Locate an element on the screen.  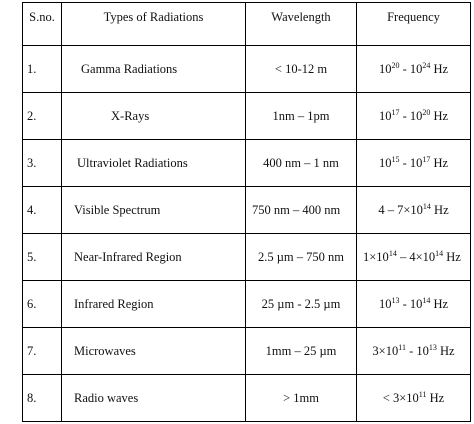
table-cell: 1015 - 1017 Hz is located at coordinates (413, 163).